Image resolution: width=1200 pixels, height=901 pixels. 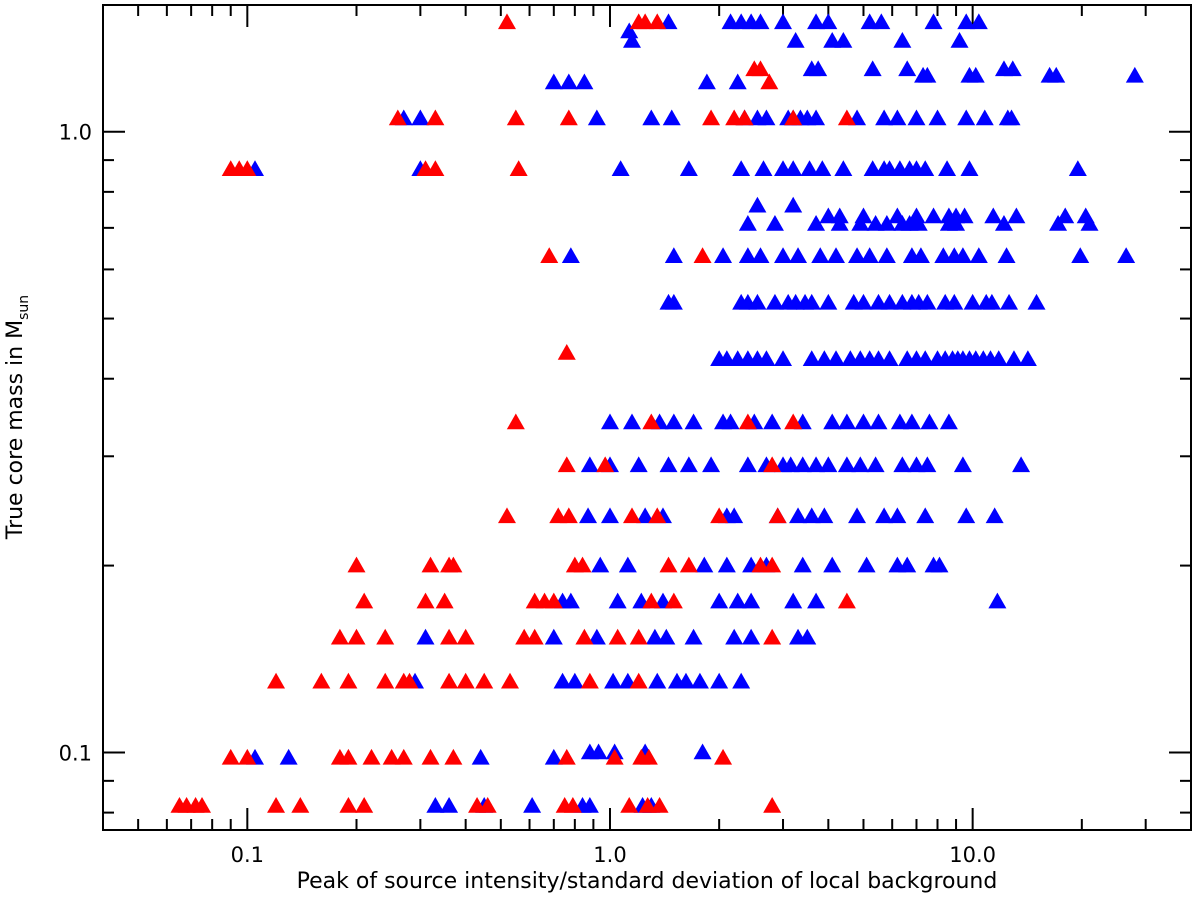 I want to click on y-axis-label: True core mass in Msun, so click(x=17, y=417).